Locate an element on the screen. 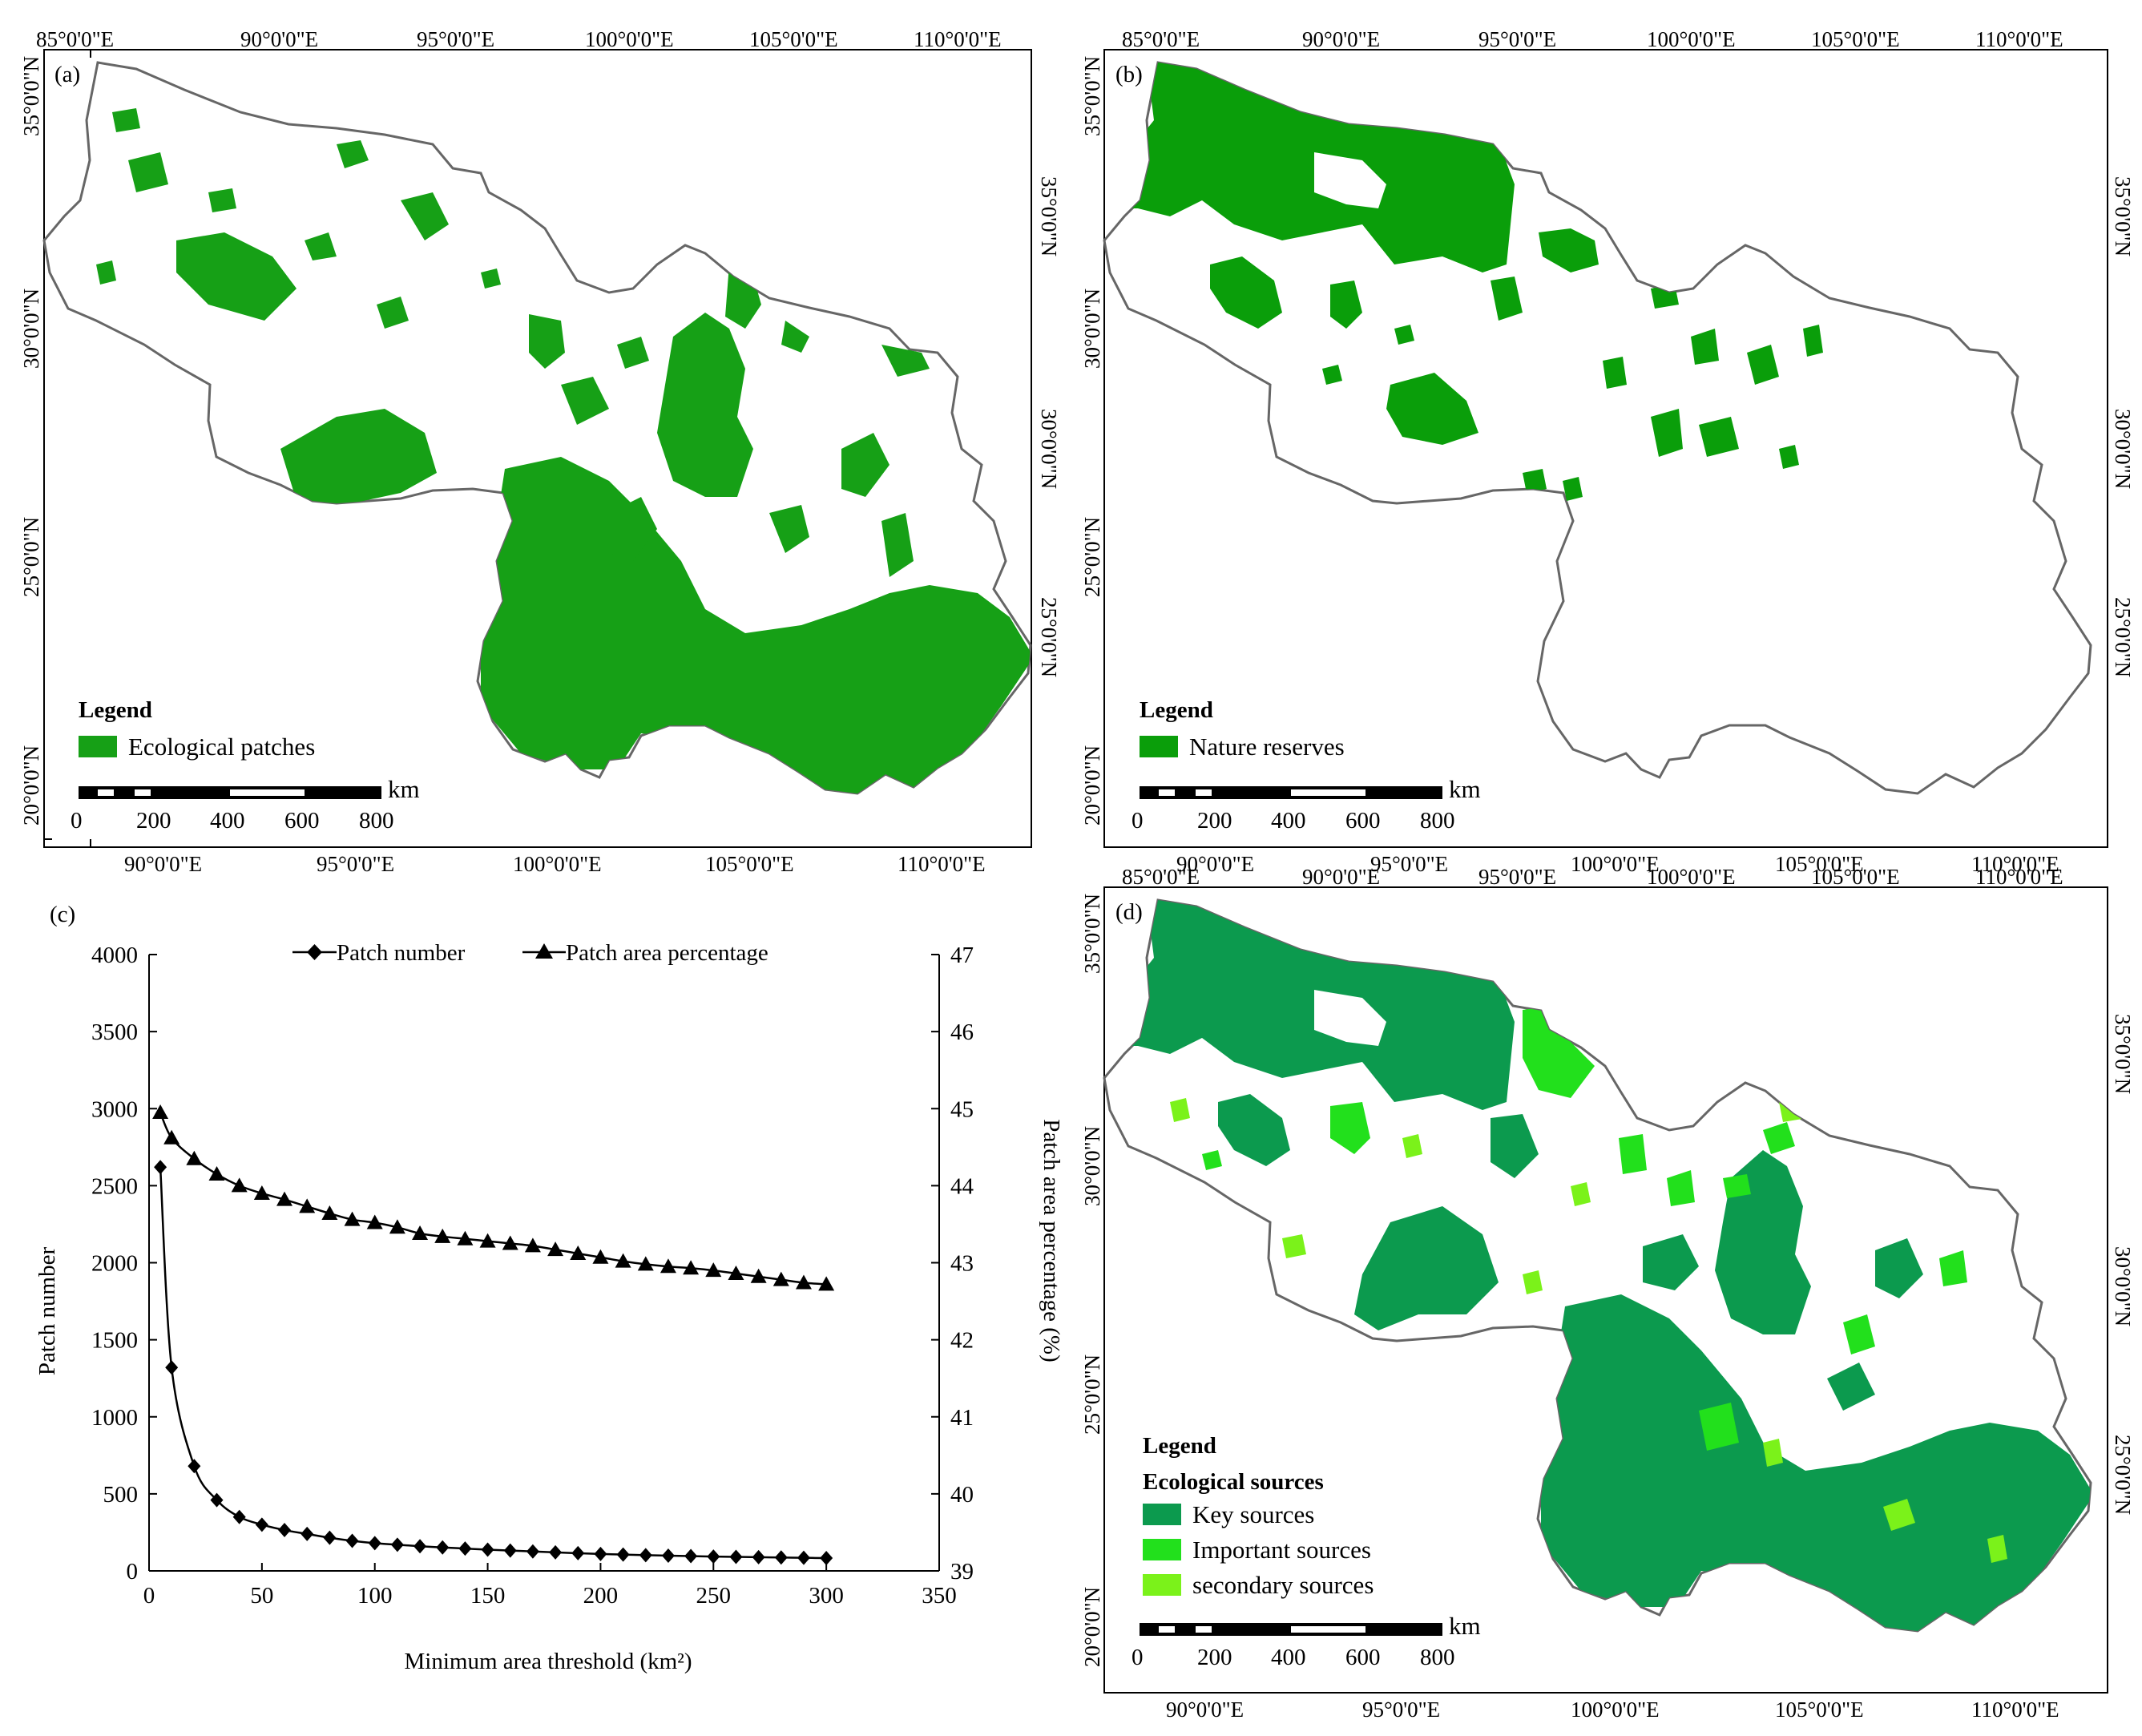  y-tick-label-left: 0 is located at coordinates (133, 1572).